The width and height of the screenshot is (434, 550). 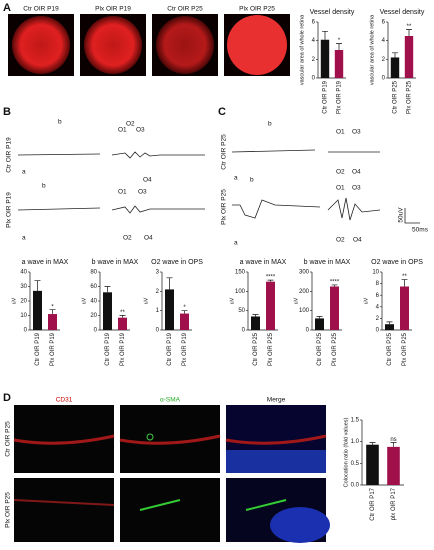 What do you see at coordinates (7, 112) in the screenshot?
I see `panel-letter: B` at bounding box center [7, 112].